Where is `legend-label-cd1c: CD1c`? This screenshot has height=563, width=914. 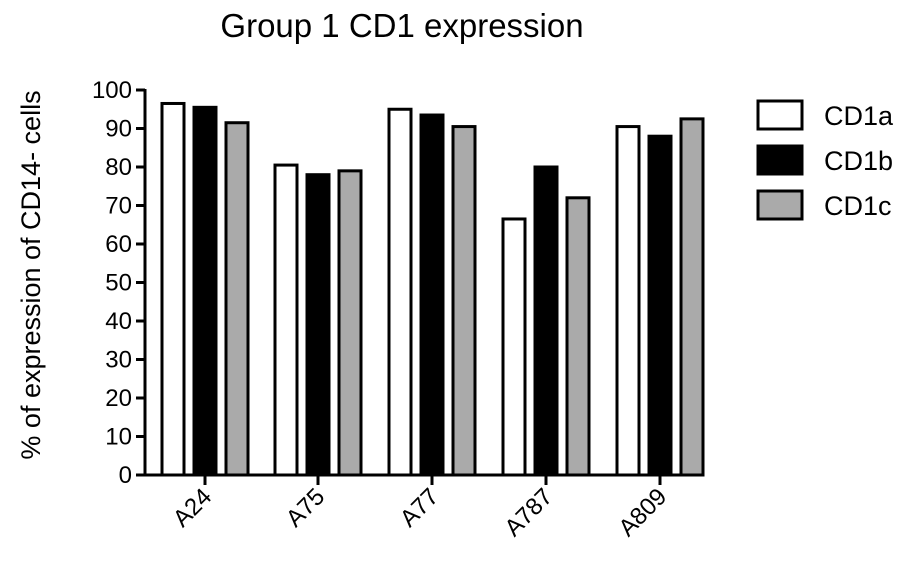
legend-label-cd1c: CD1c is located at coordinates (858, 206).